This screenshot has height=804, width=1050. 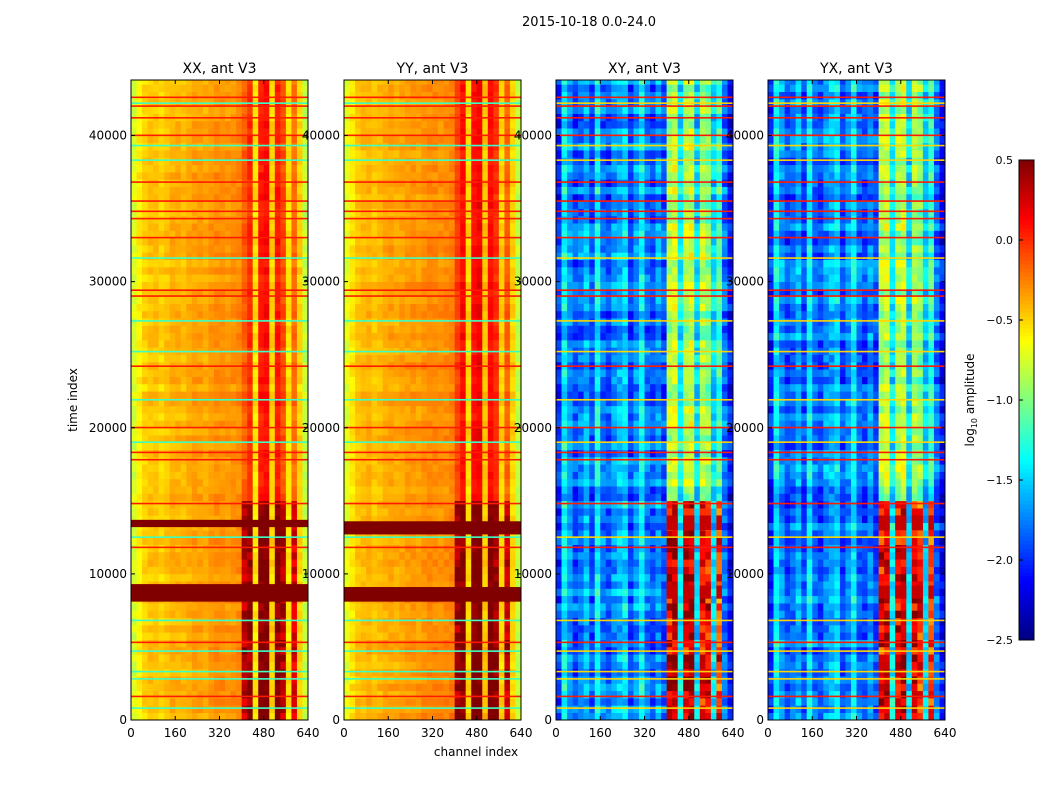 I want to click on x-tick-label: 0, so click(x=131, y=733).